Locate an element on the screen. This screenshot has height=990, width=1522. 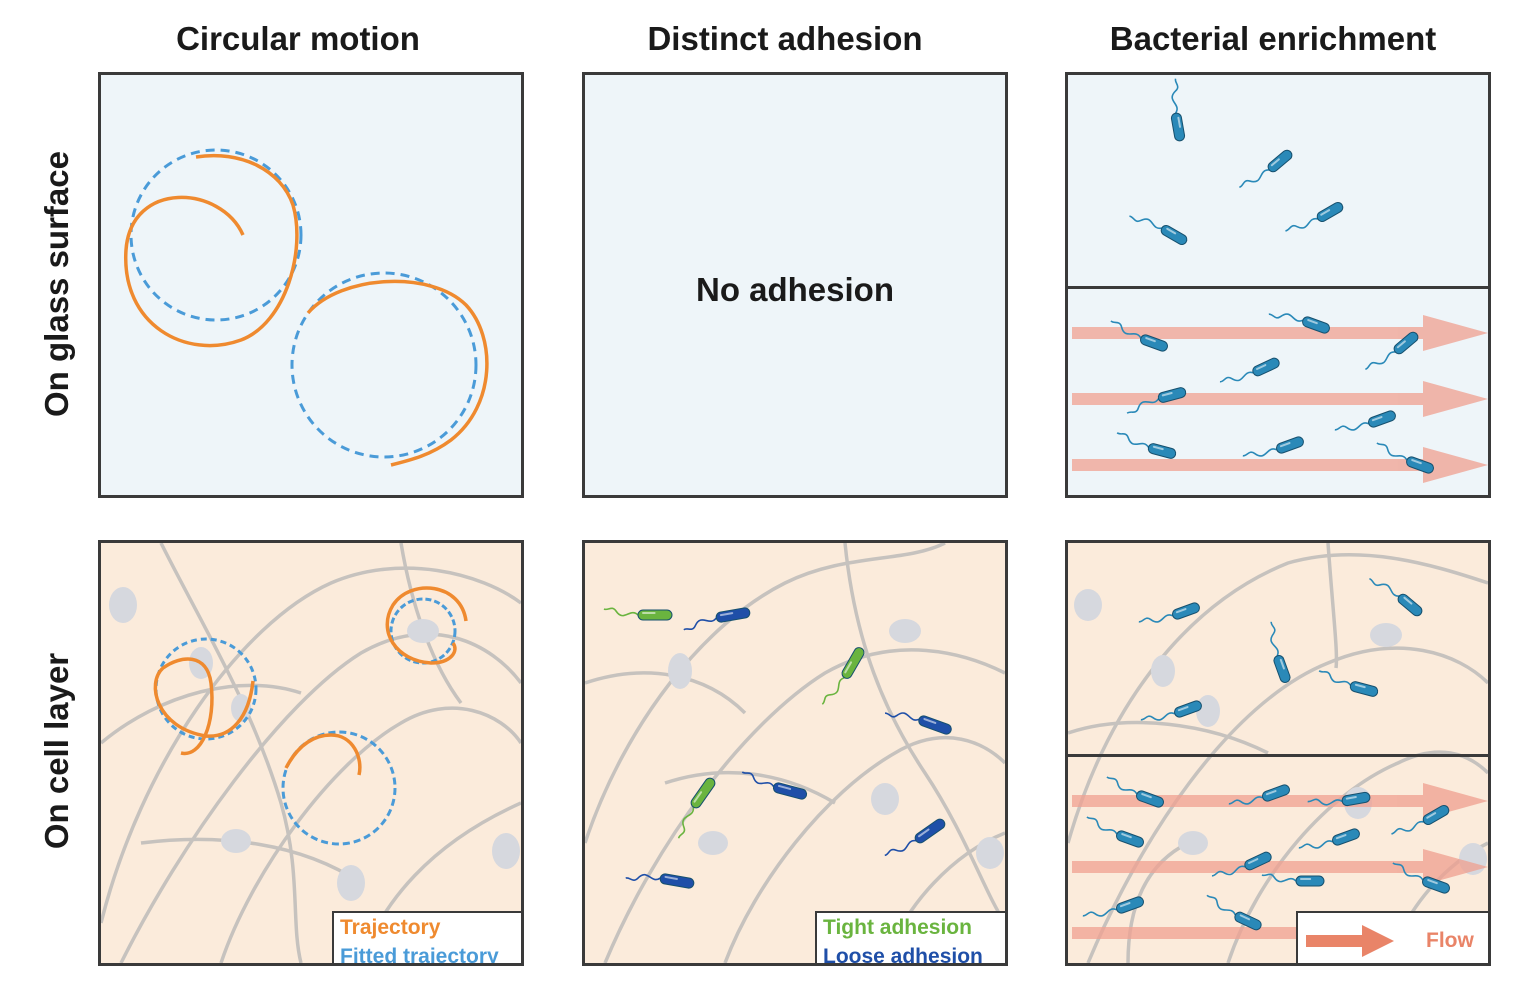
enrichment-cell-drawing is located at coordinates (1278, 753).